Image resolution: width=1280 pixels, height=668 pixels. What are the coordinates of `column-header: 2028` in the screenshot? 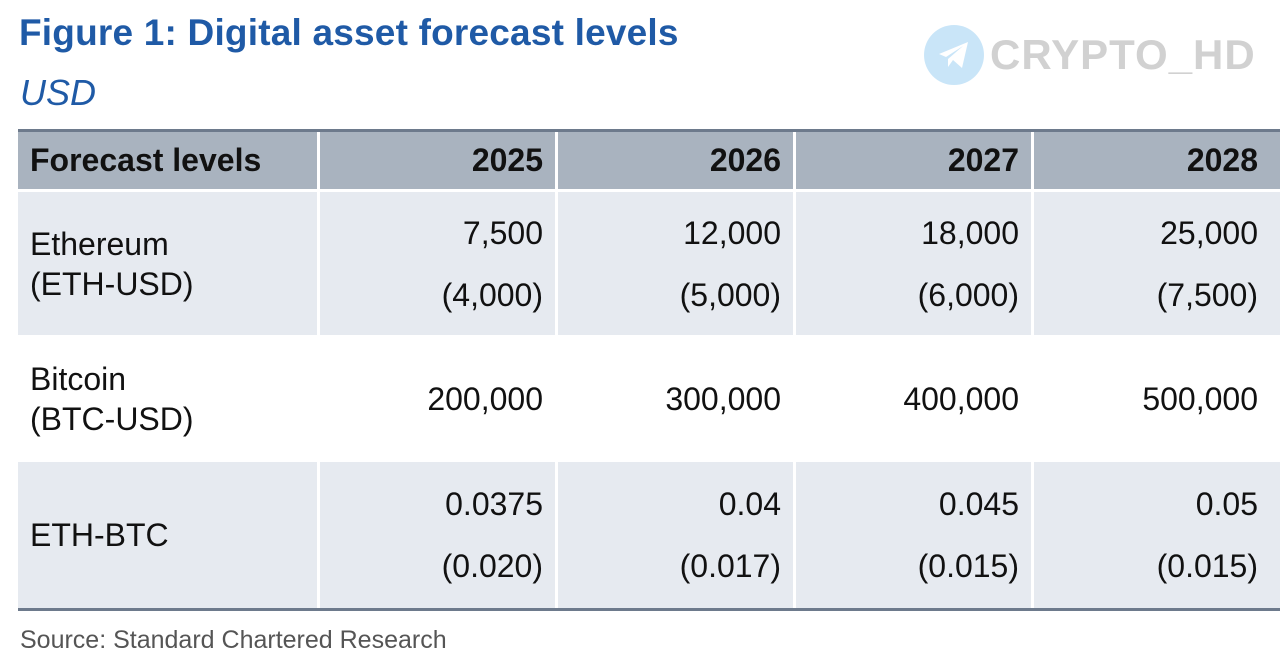 It's located at (1222, 160).